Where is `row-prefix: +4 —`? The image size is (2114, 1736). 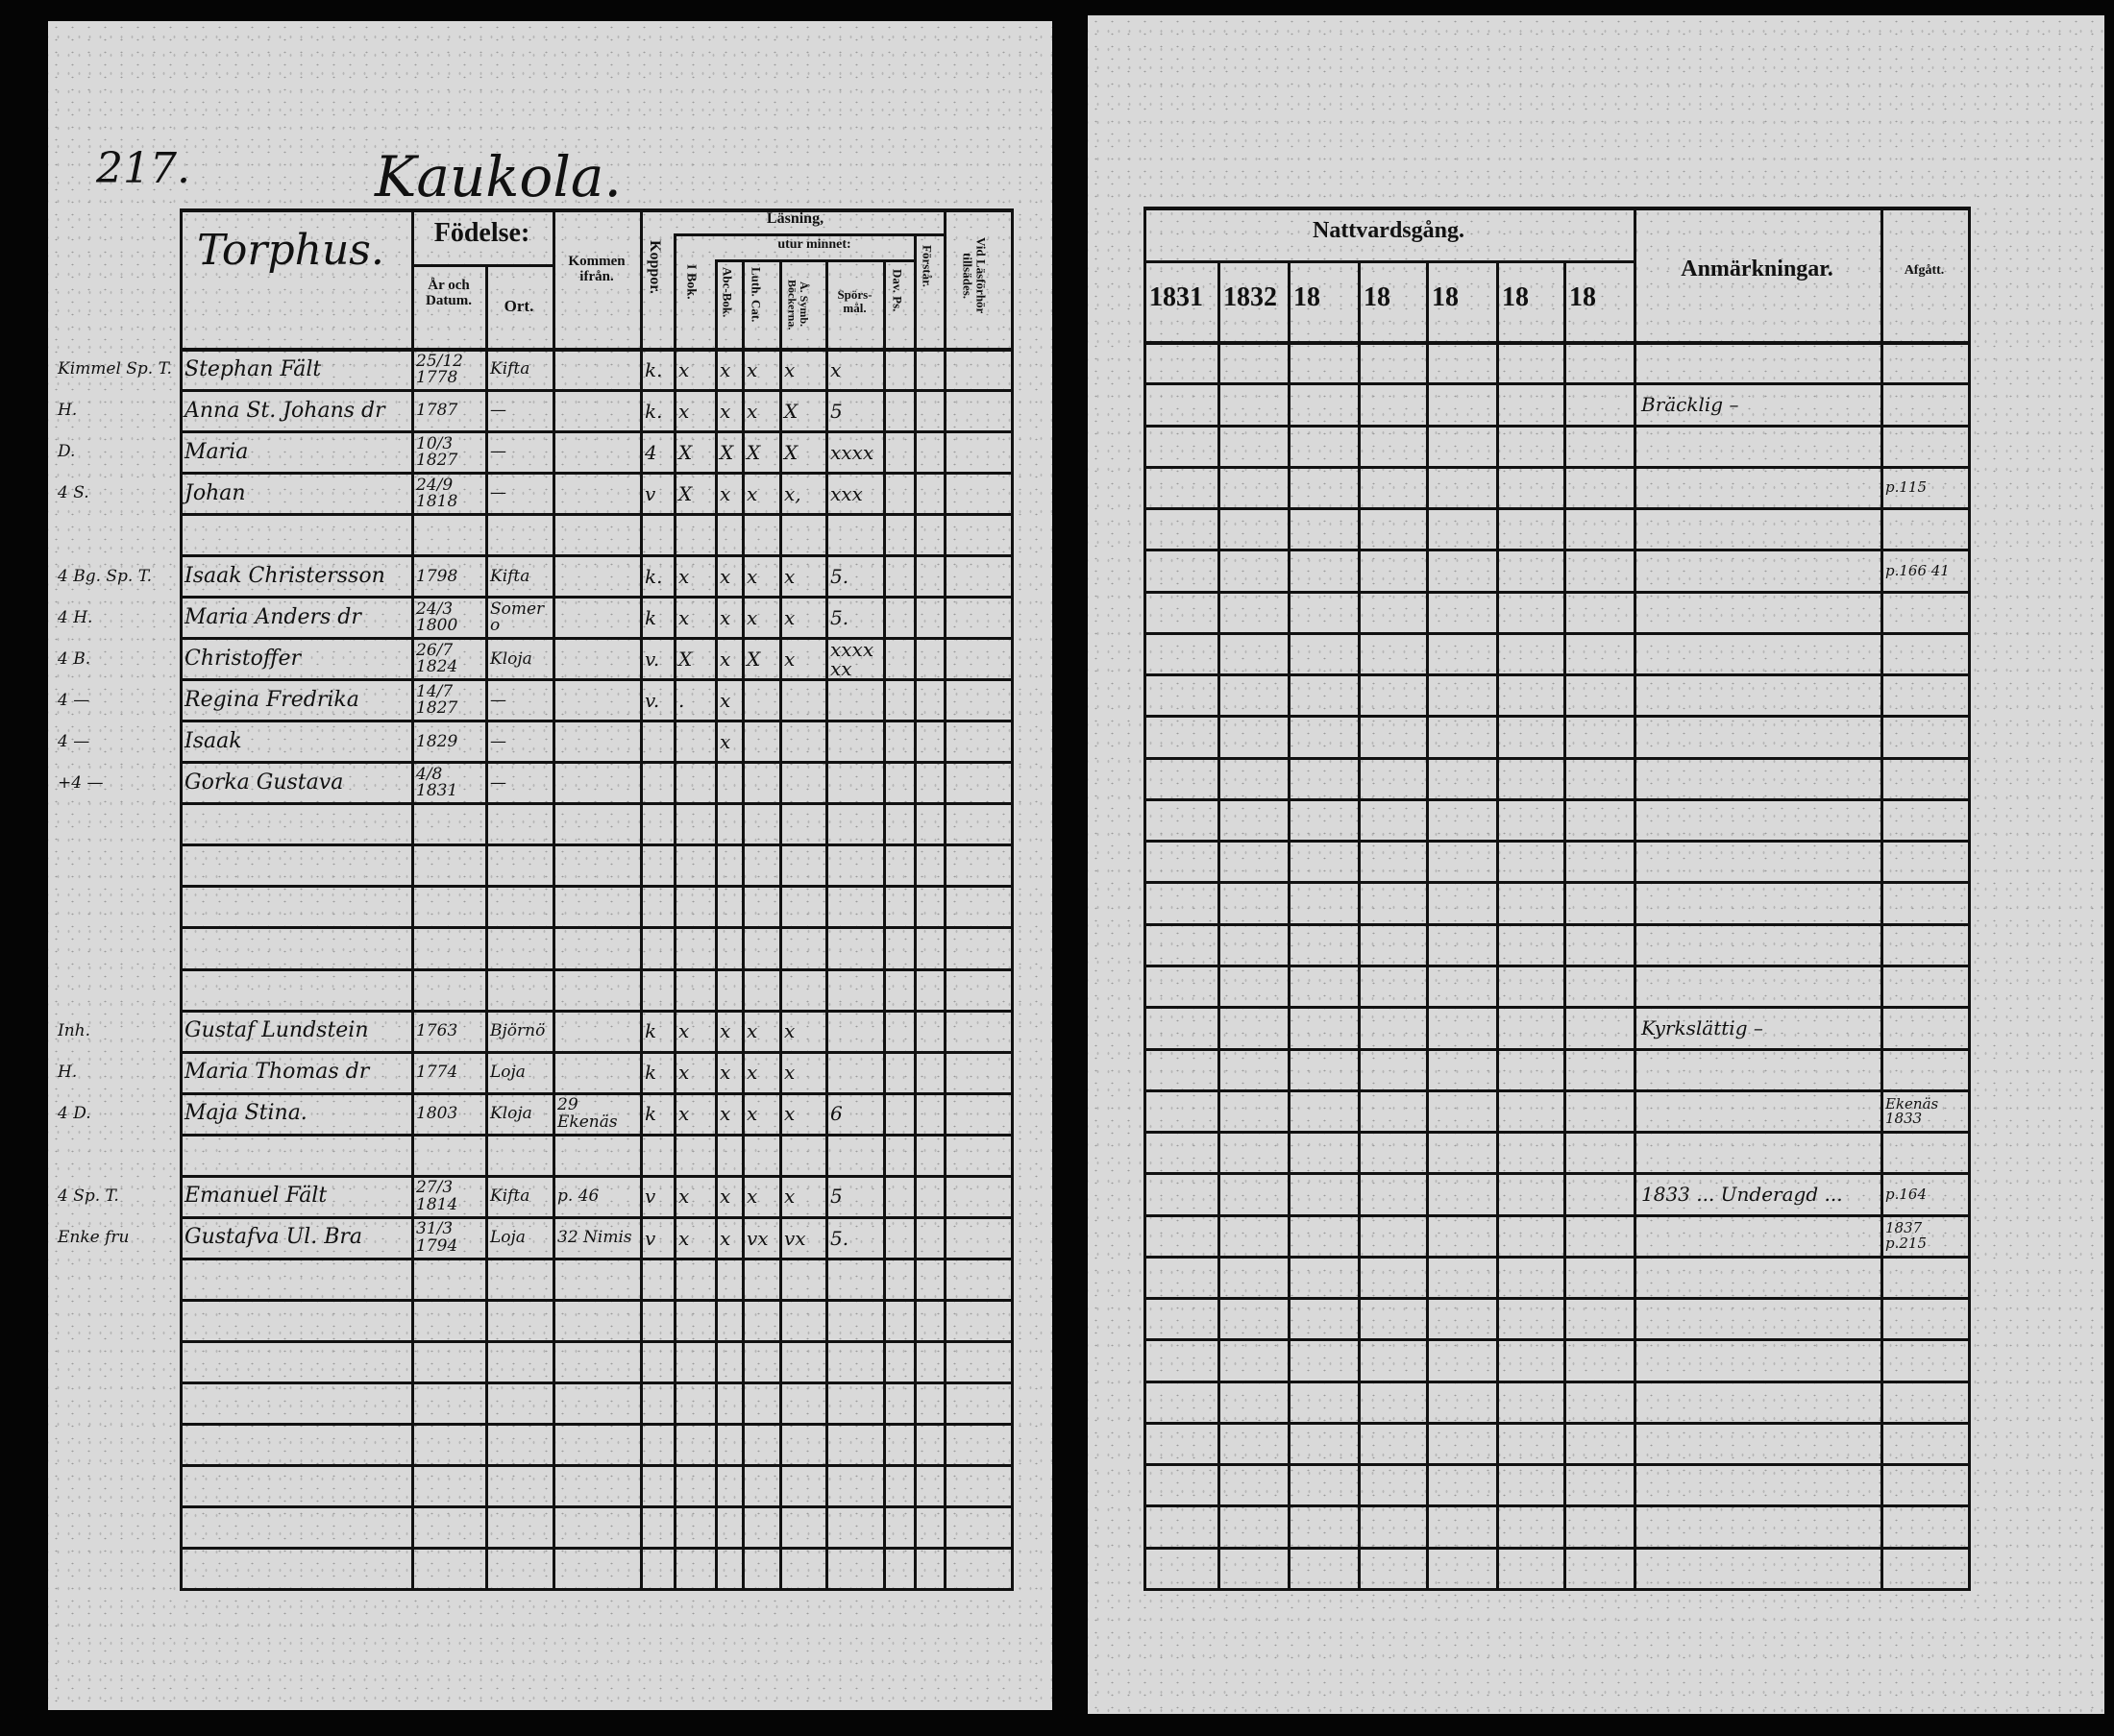
row-prefix: +4 — is located at coordinates (81, 782).